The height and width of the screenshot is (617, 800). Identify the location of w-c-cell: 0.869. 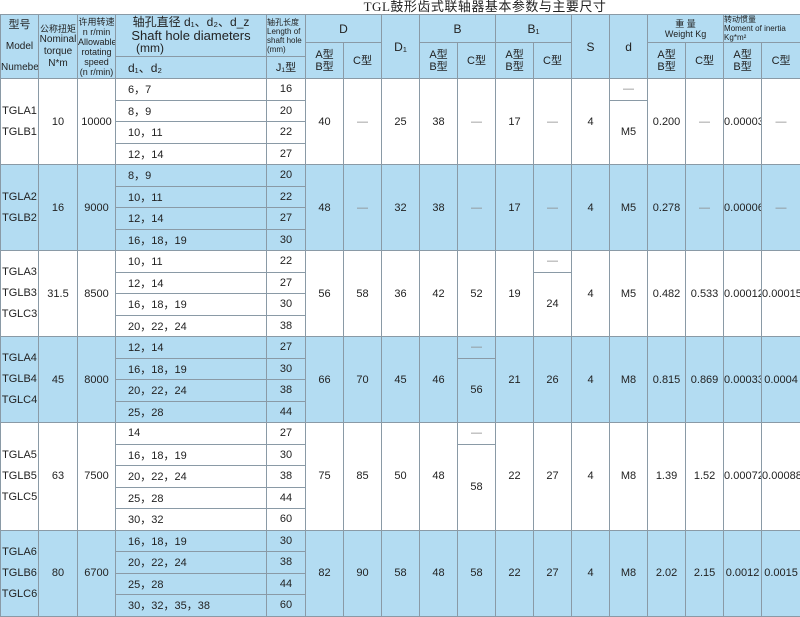
(705, 379).